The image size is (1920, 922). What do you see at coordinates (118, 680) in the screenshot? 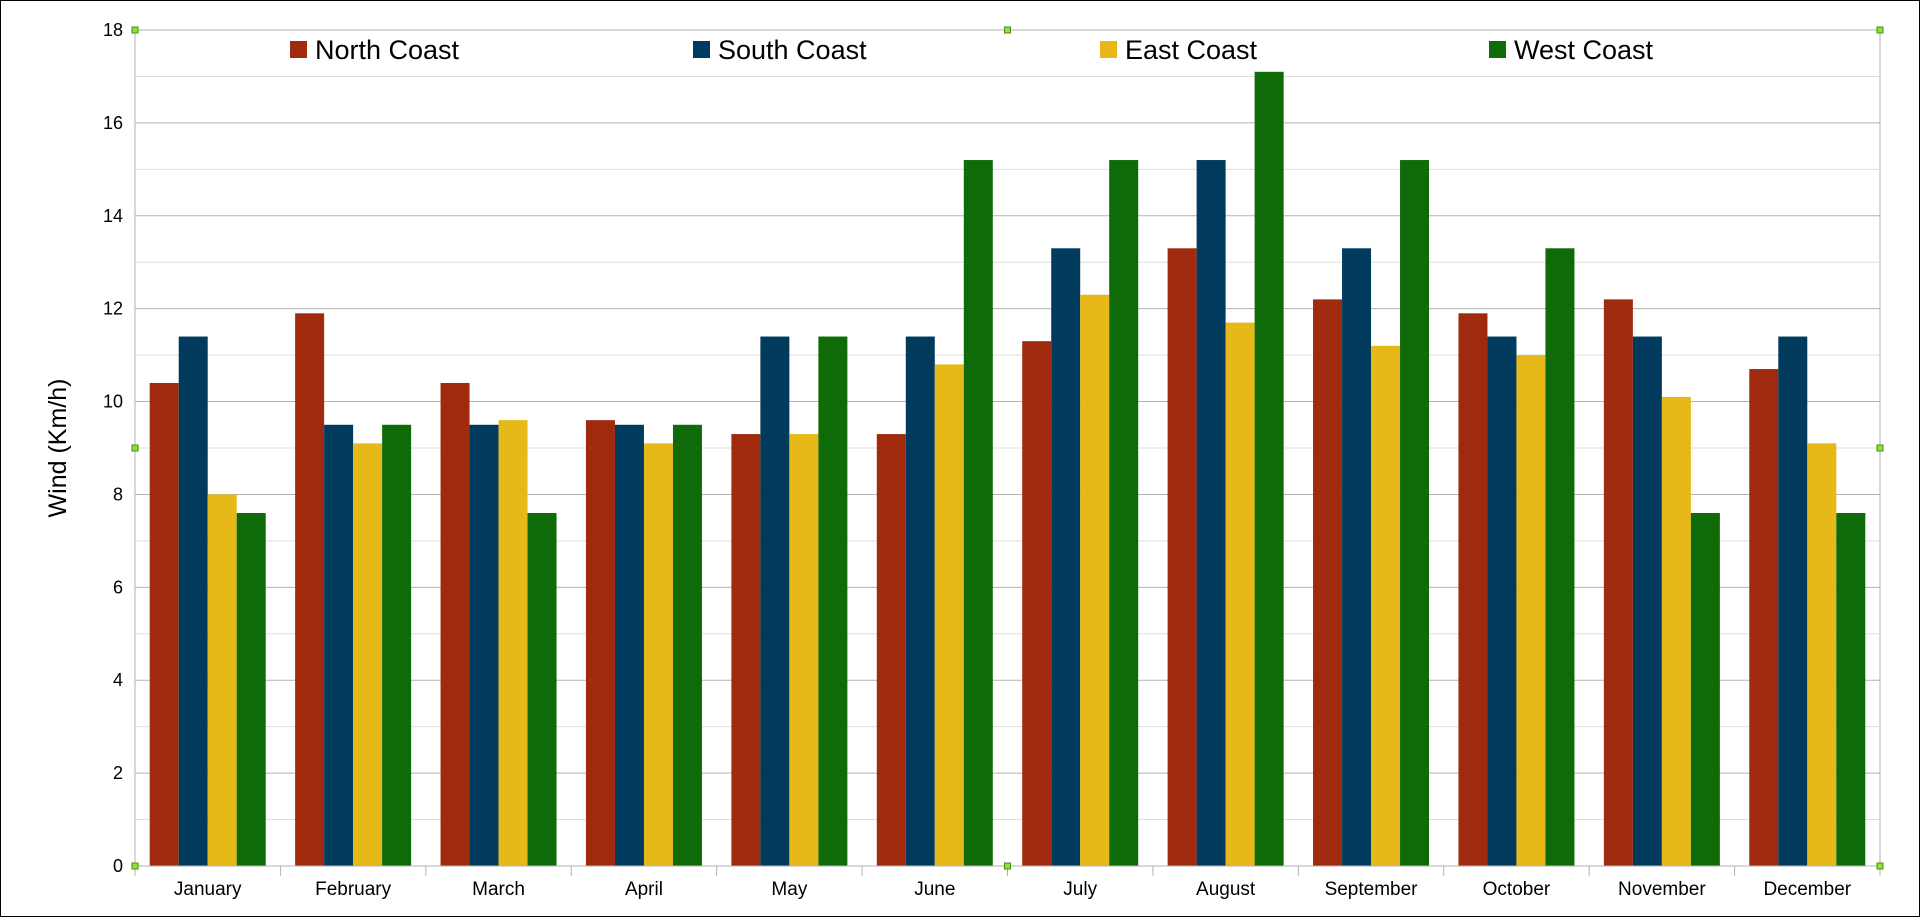
I see `y-tick-label: 4` at bounding box center [118, 680].